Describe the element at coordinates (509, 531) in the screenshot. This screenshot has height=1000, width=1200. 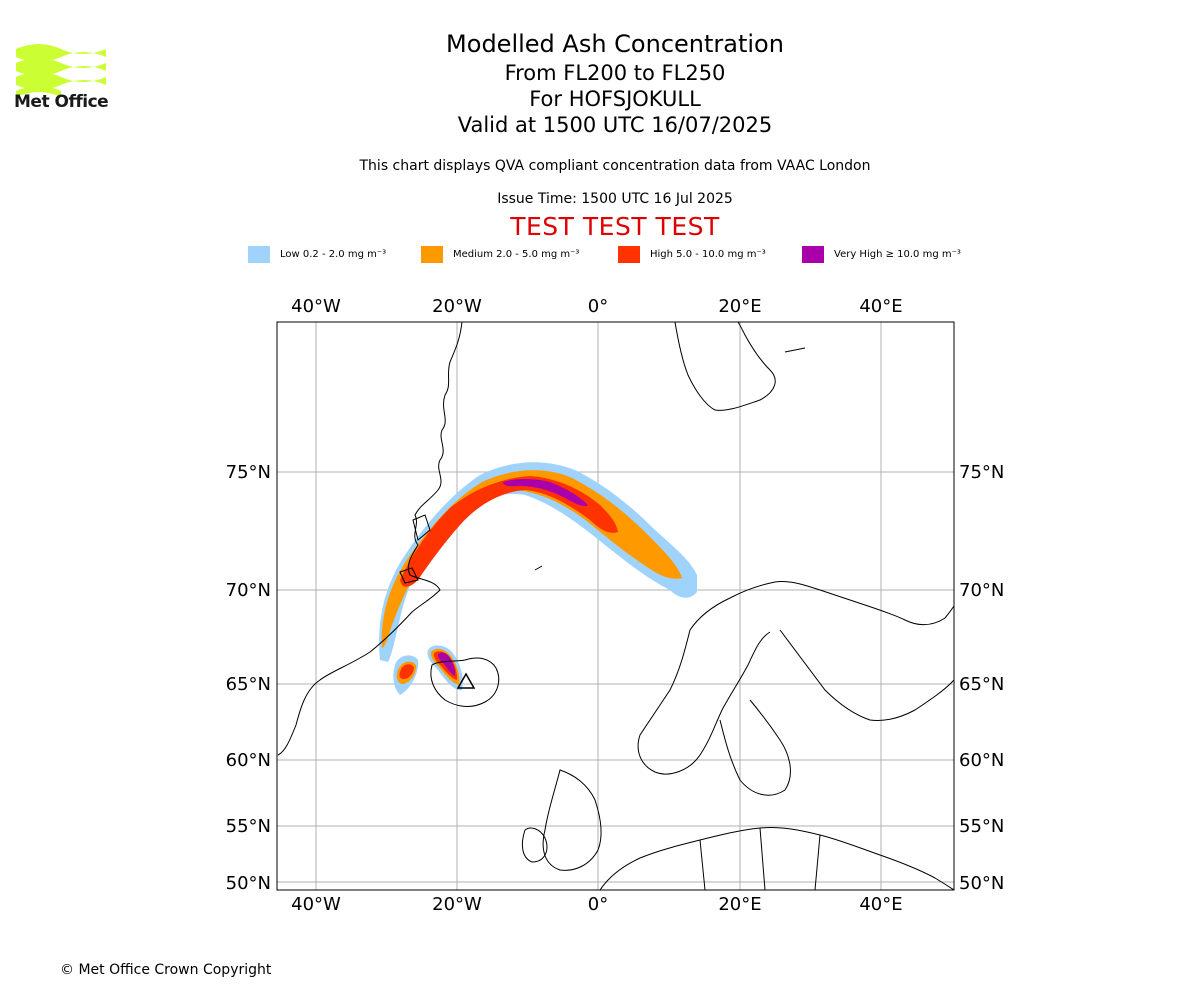
I see `ash-high-area` at that location.